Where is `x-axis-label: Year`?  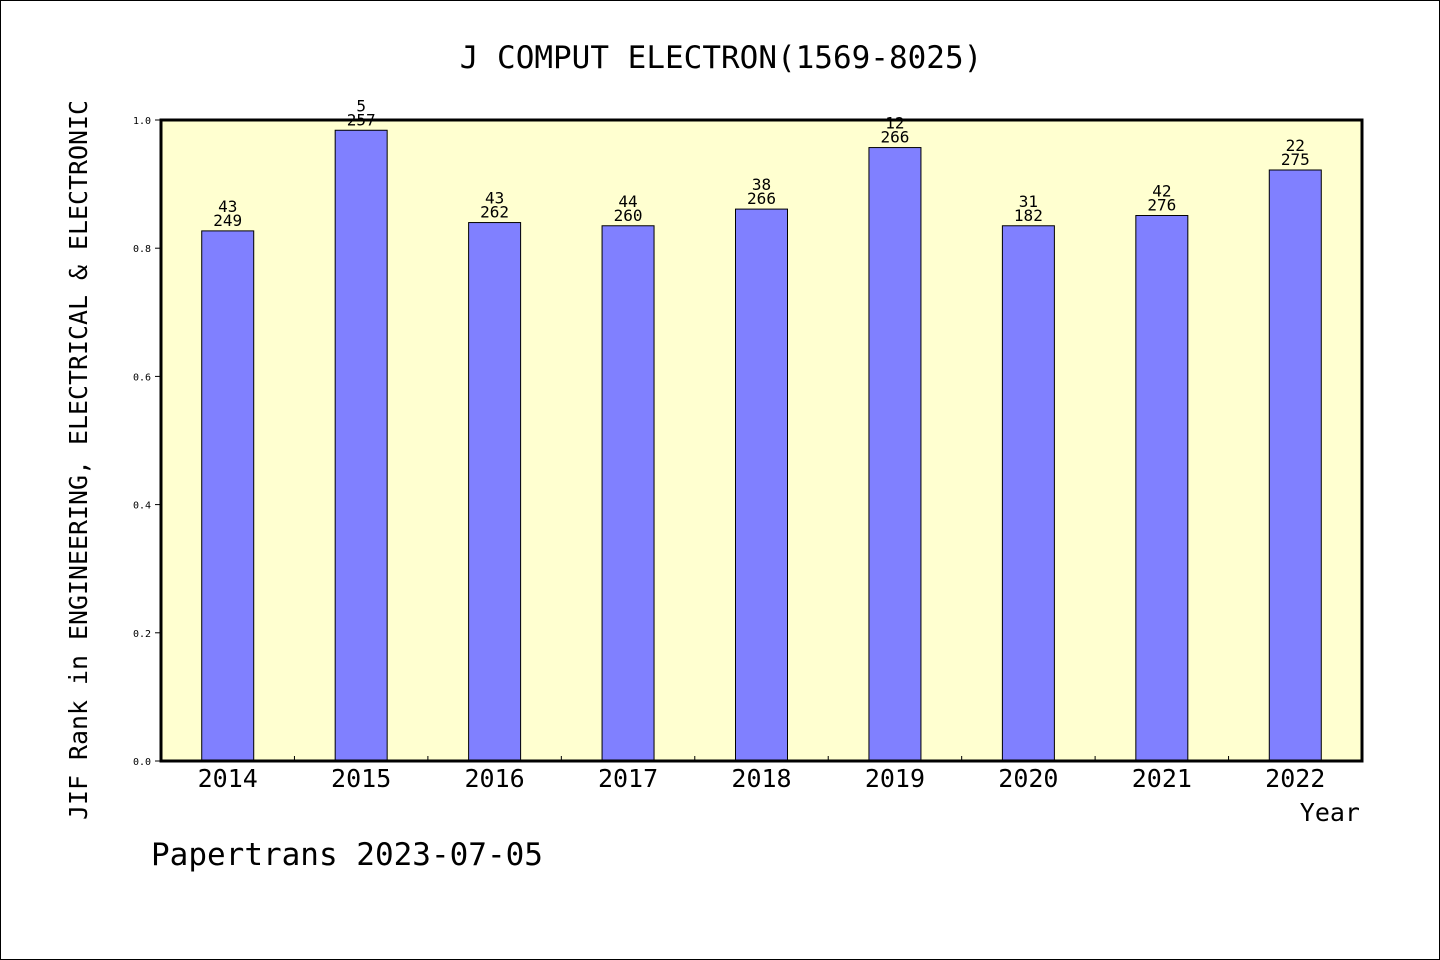 x-axis-label: Year is located at coordinates (1330, 812).